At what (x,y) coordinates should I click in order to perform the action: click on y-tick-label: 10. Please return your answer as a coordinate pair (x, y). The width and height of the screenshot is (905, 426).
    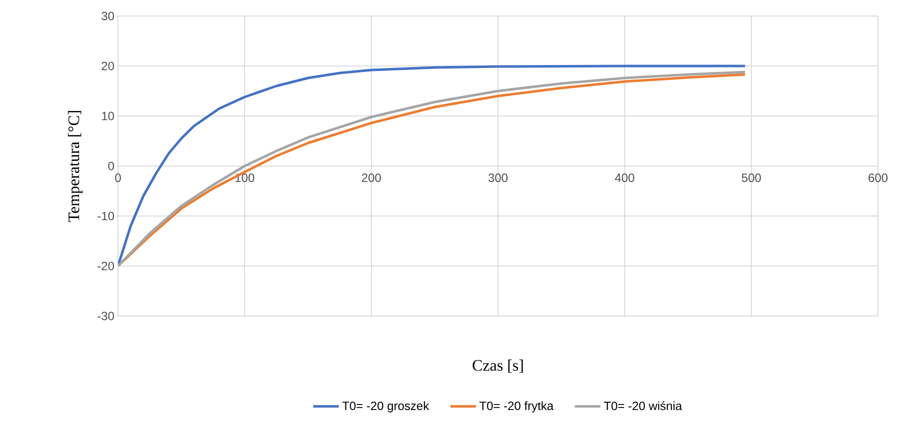
    Looking at the image, I should click on (108, 116).